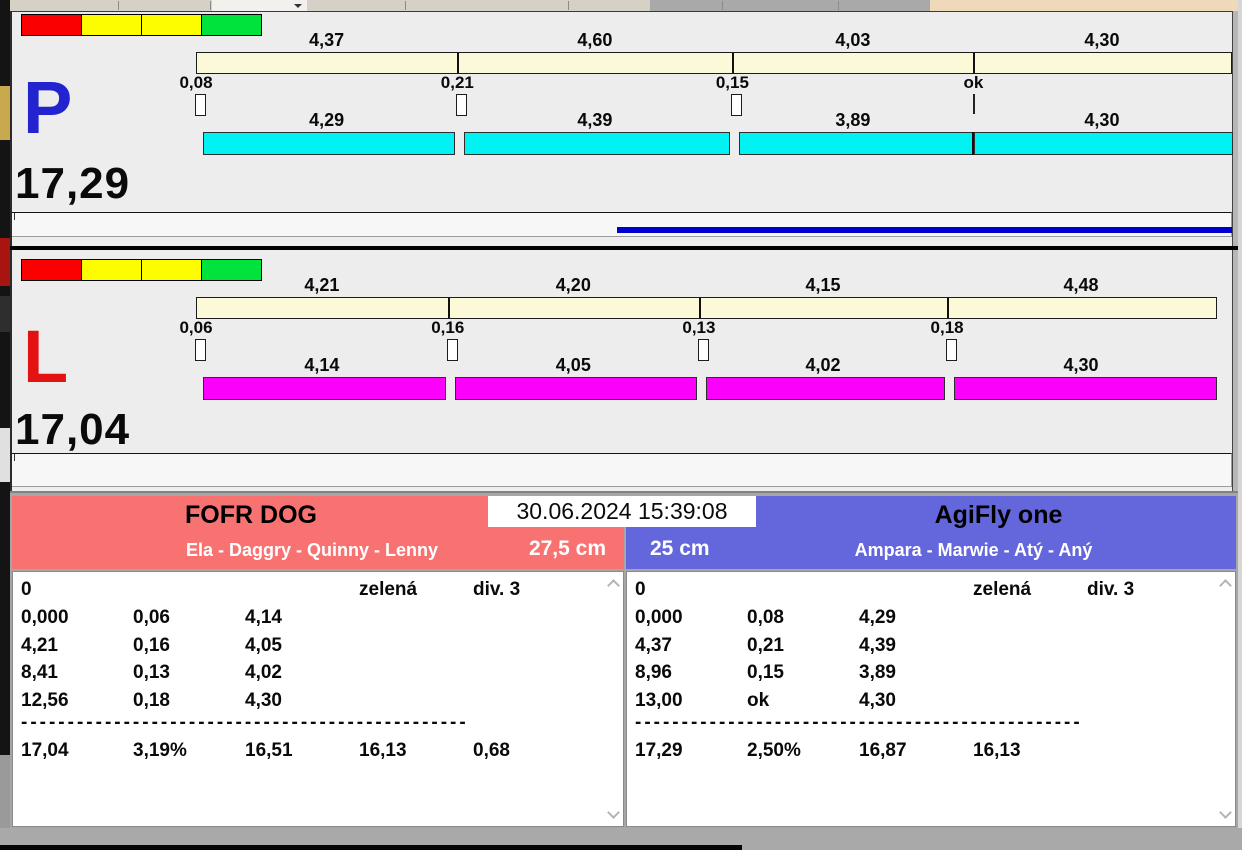 The width and height of the screenshot is (1242, 850). What do you see at coordinates (877, 617) in the screenshot?
I see `log-cell: 4,29` at bounding box center [877, 617].